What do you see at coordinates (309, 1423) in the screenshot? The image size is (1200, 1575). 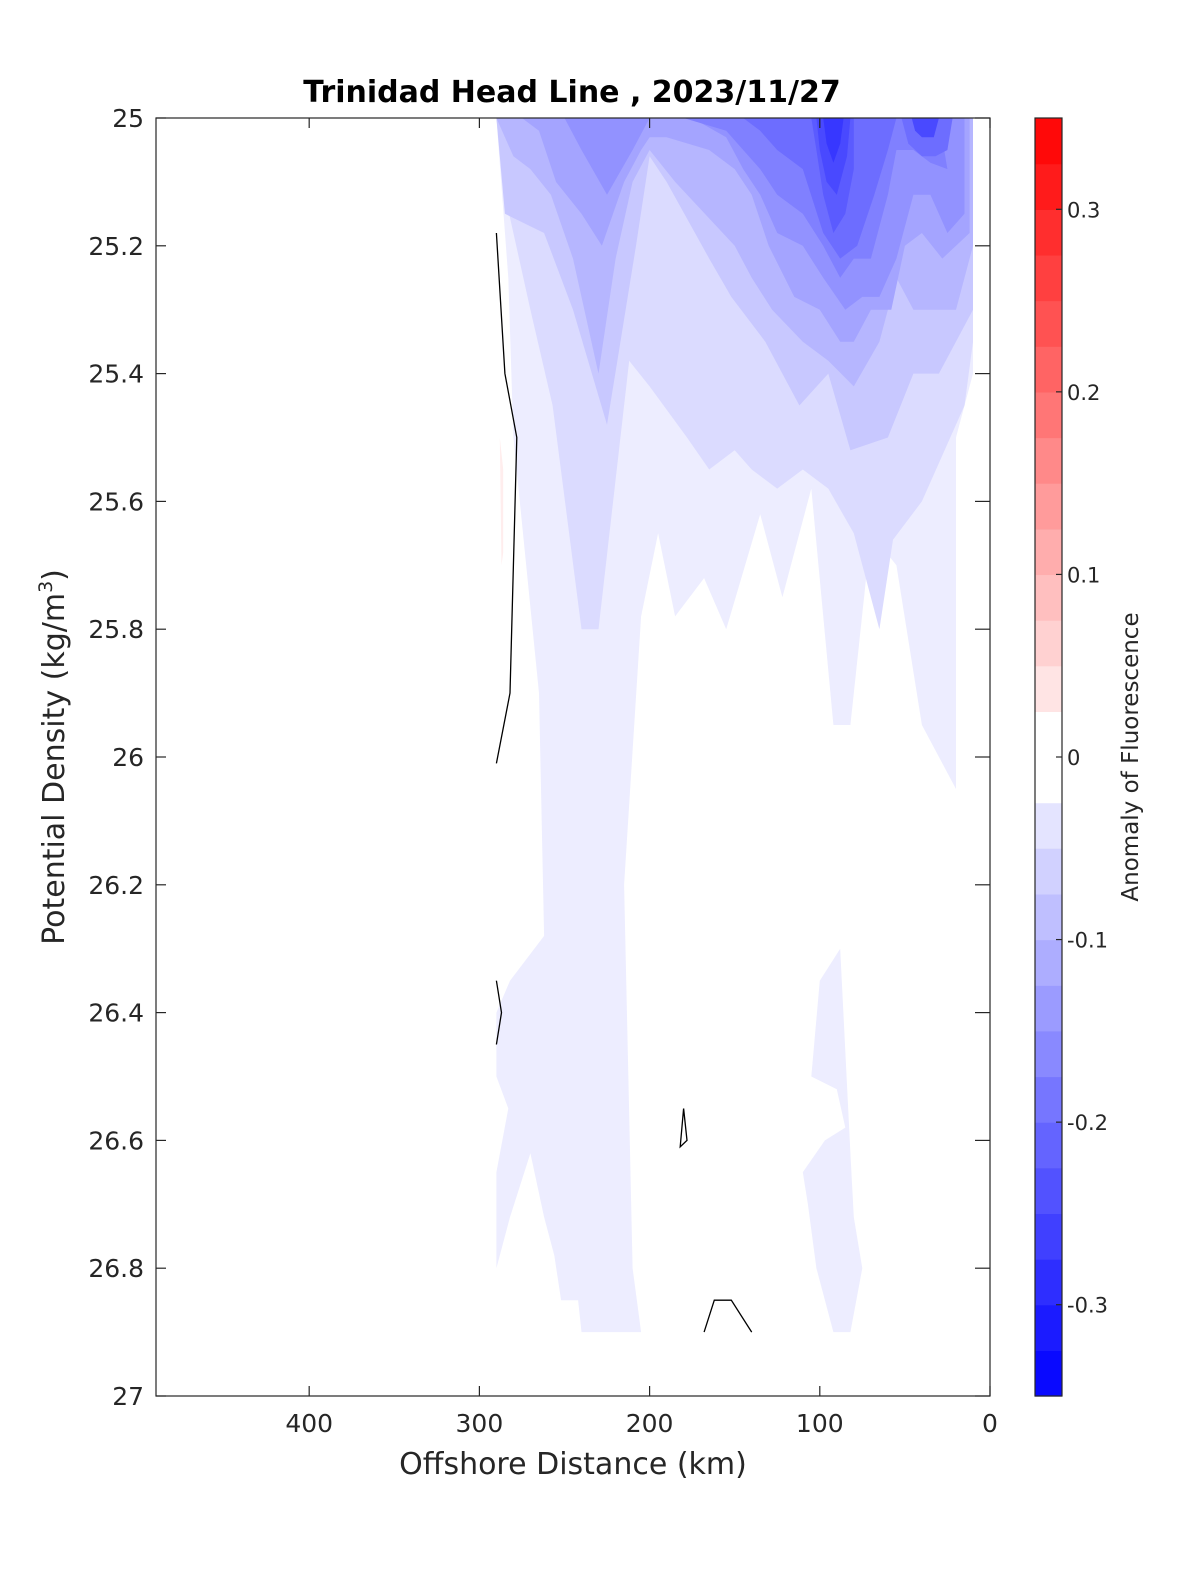 I see `x-tick-label: 400` at bounding box center [309, 1423].